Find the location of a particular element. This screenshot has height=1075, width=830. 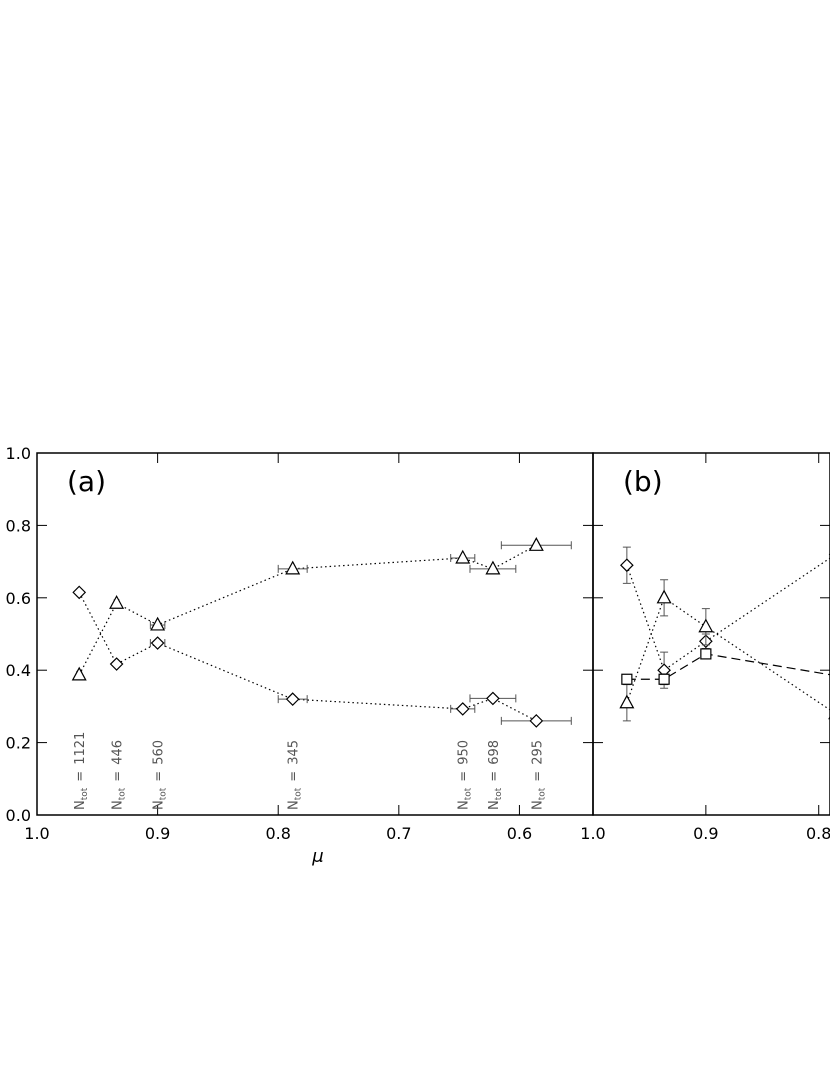

y-tick-label: 0.4 is located at coordinates (18, 670).